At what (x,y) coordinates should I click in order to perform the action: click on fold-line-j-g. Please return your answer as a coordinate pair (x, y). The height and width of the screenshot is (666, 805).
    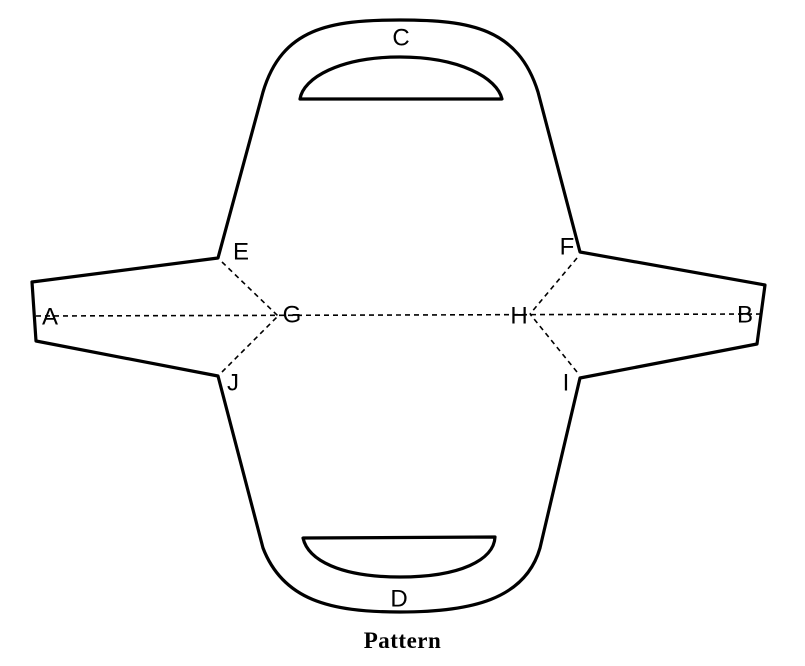
    Looking at the image, I should click on (250, 344).